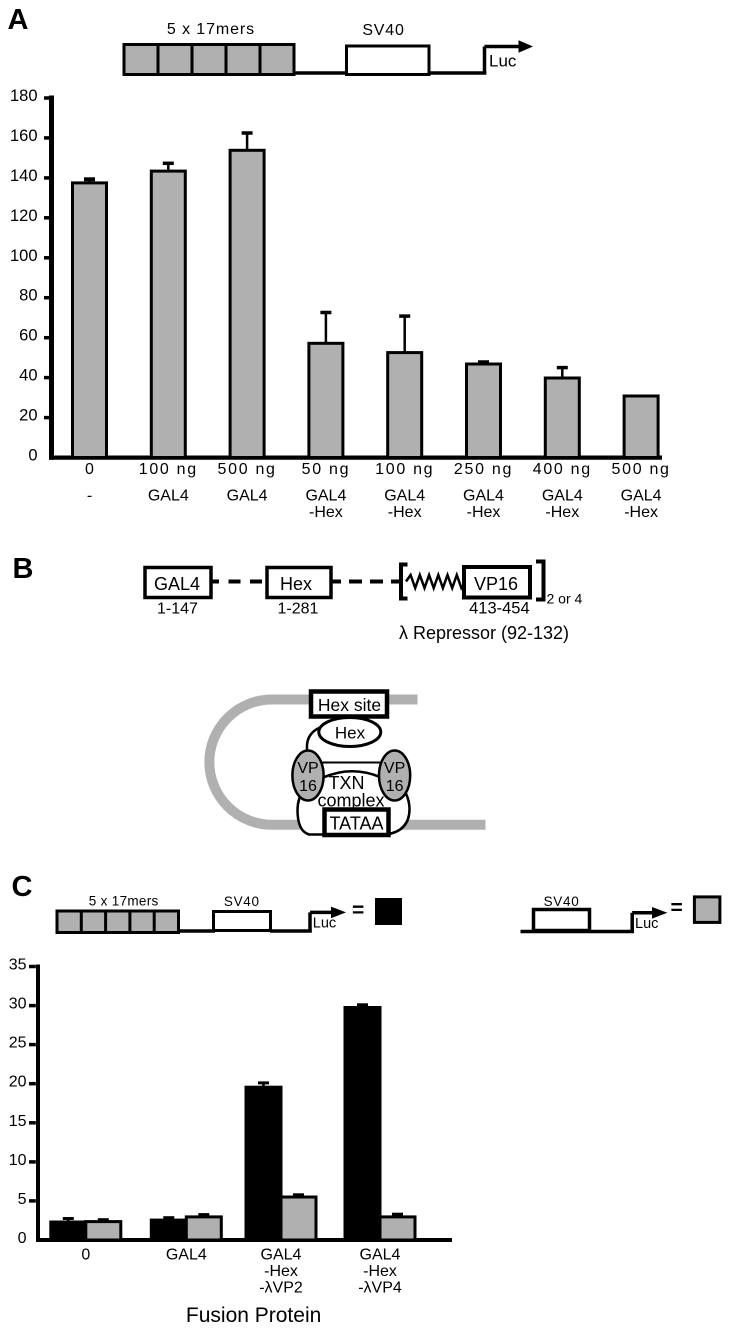  Describe the element at coordinates (24, 216) in the screenshot. I see `svg-text: 120` at that location.